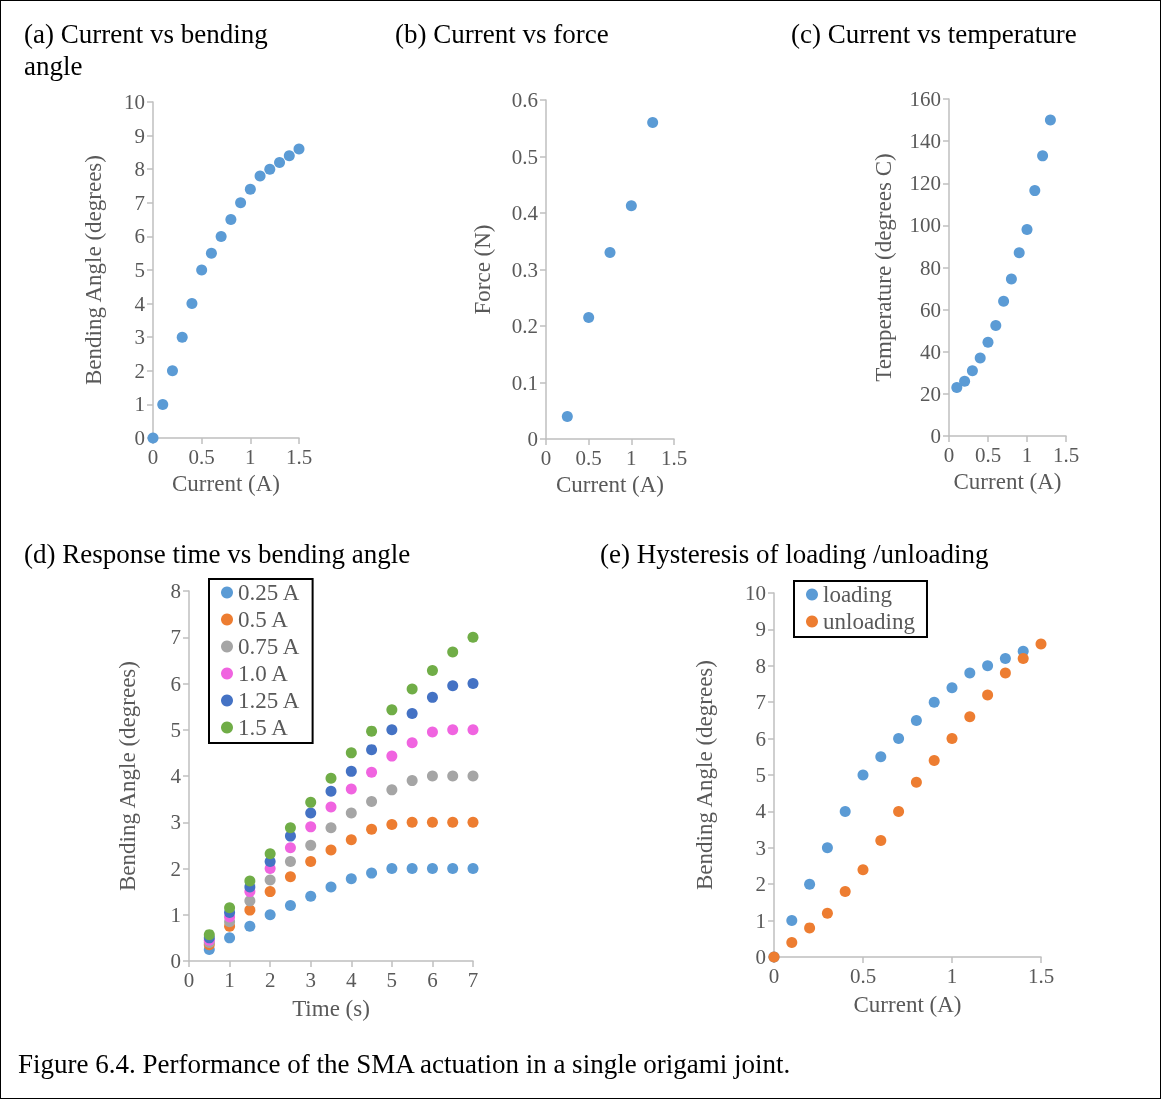 The height and width of the screenshot is (1099, 1161). Describe the element at coordinates (925, 225) in the screenshot. I see `y-tick-label: 100` at that location.